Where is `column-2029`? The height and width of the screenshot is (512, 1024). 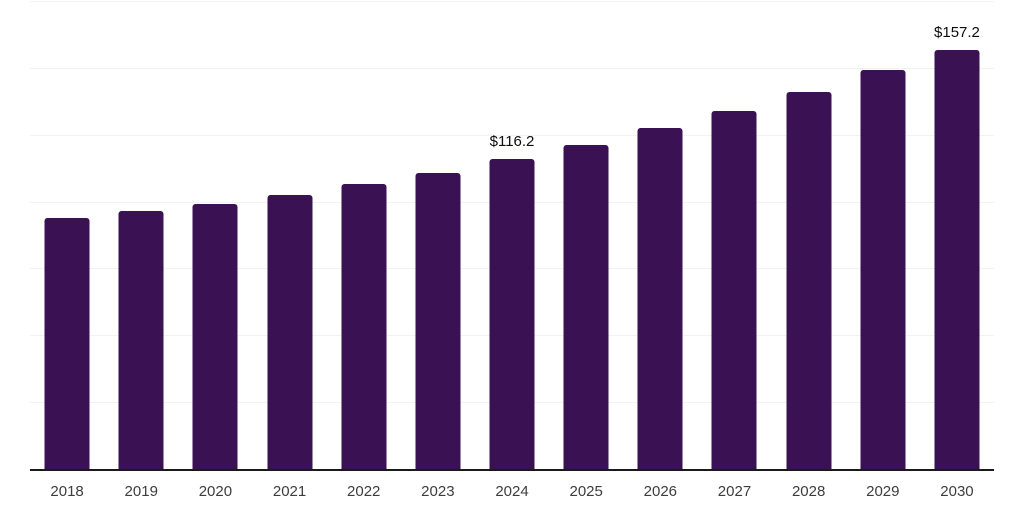 column-2029 is located at coordinates (883, 235).